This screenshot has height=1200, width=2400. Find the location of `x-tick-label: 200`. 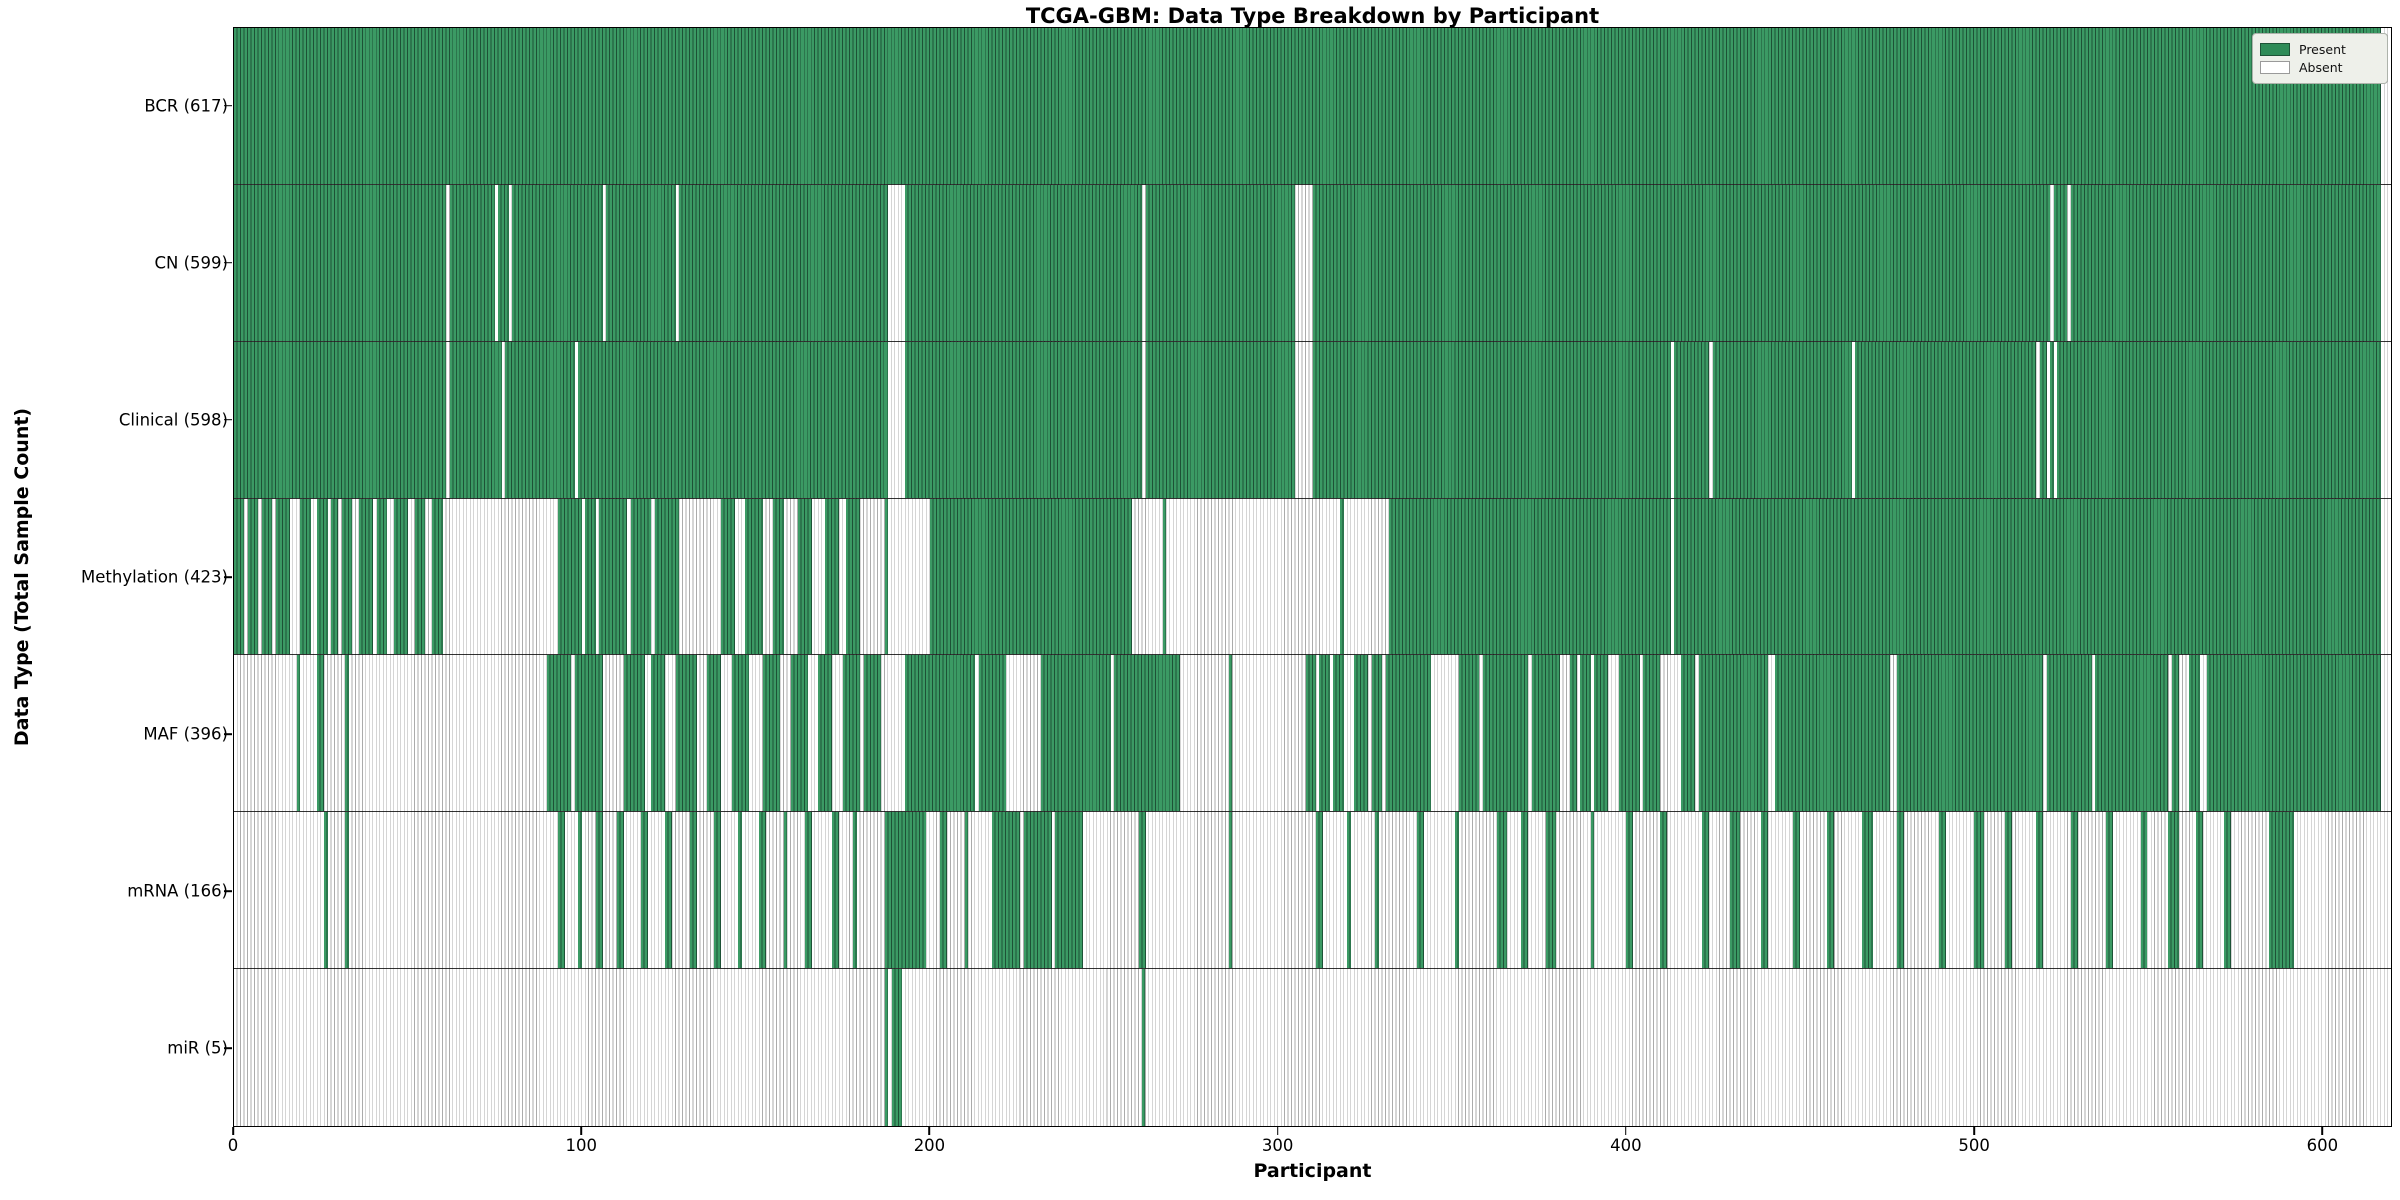

x-tick-label: 200 is located at coordinates (929, 1145).